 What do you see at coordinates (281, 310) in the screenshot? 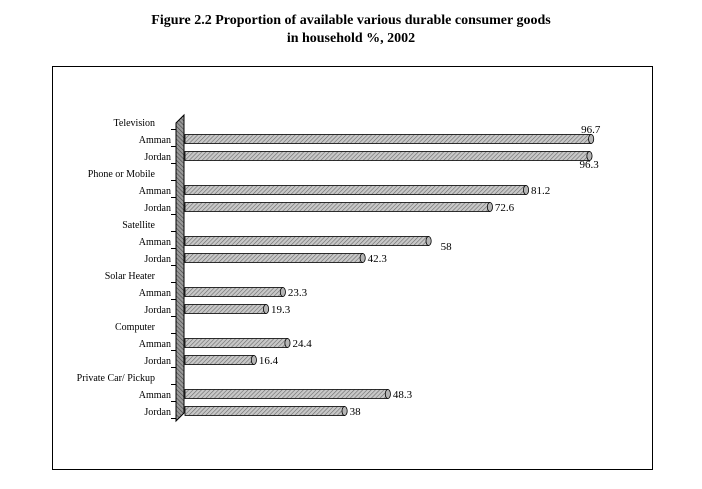
I see `data-label: 19.3` at bounding box center [281, 310].